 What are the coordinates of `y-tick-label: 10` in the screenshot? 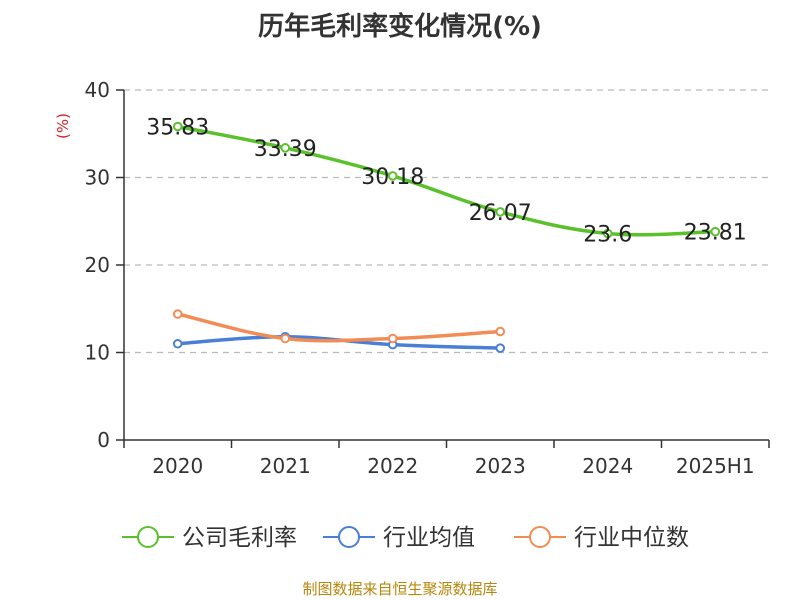 It's located at (97, 353).